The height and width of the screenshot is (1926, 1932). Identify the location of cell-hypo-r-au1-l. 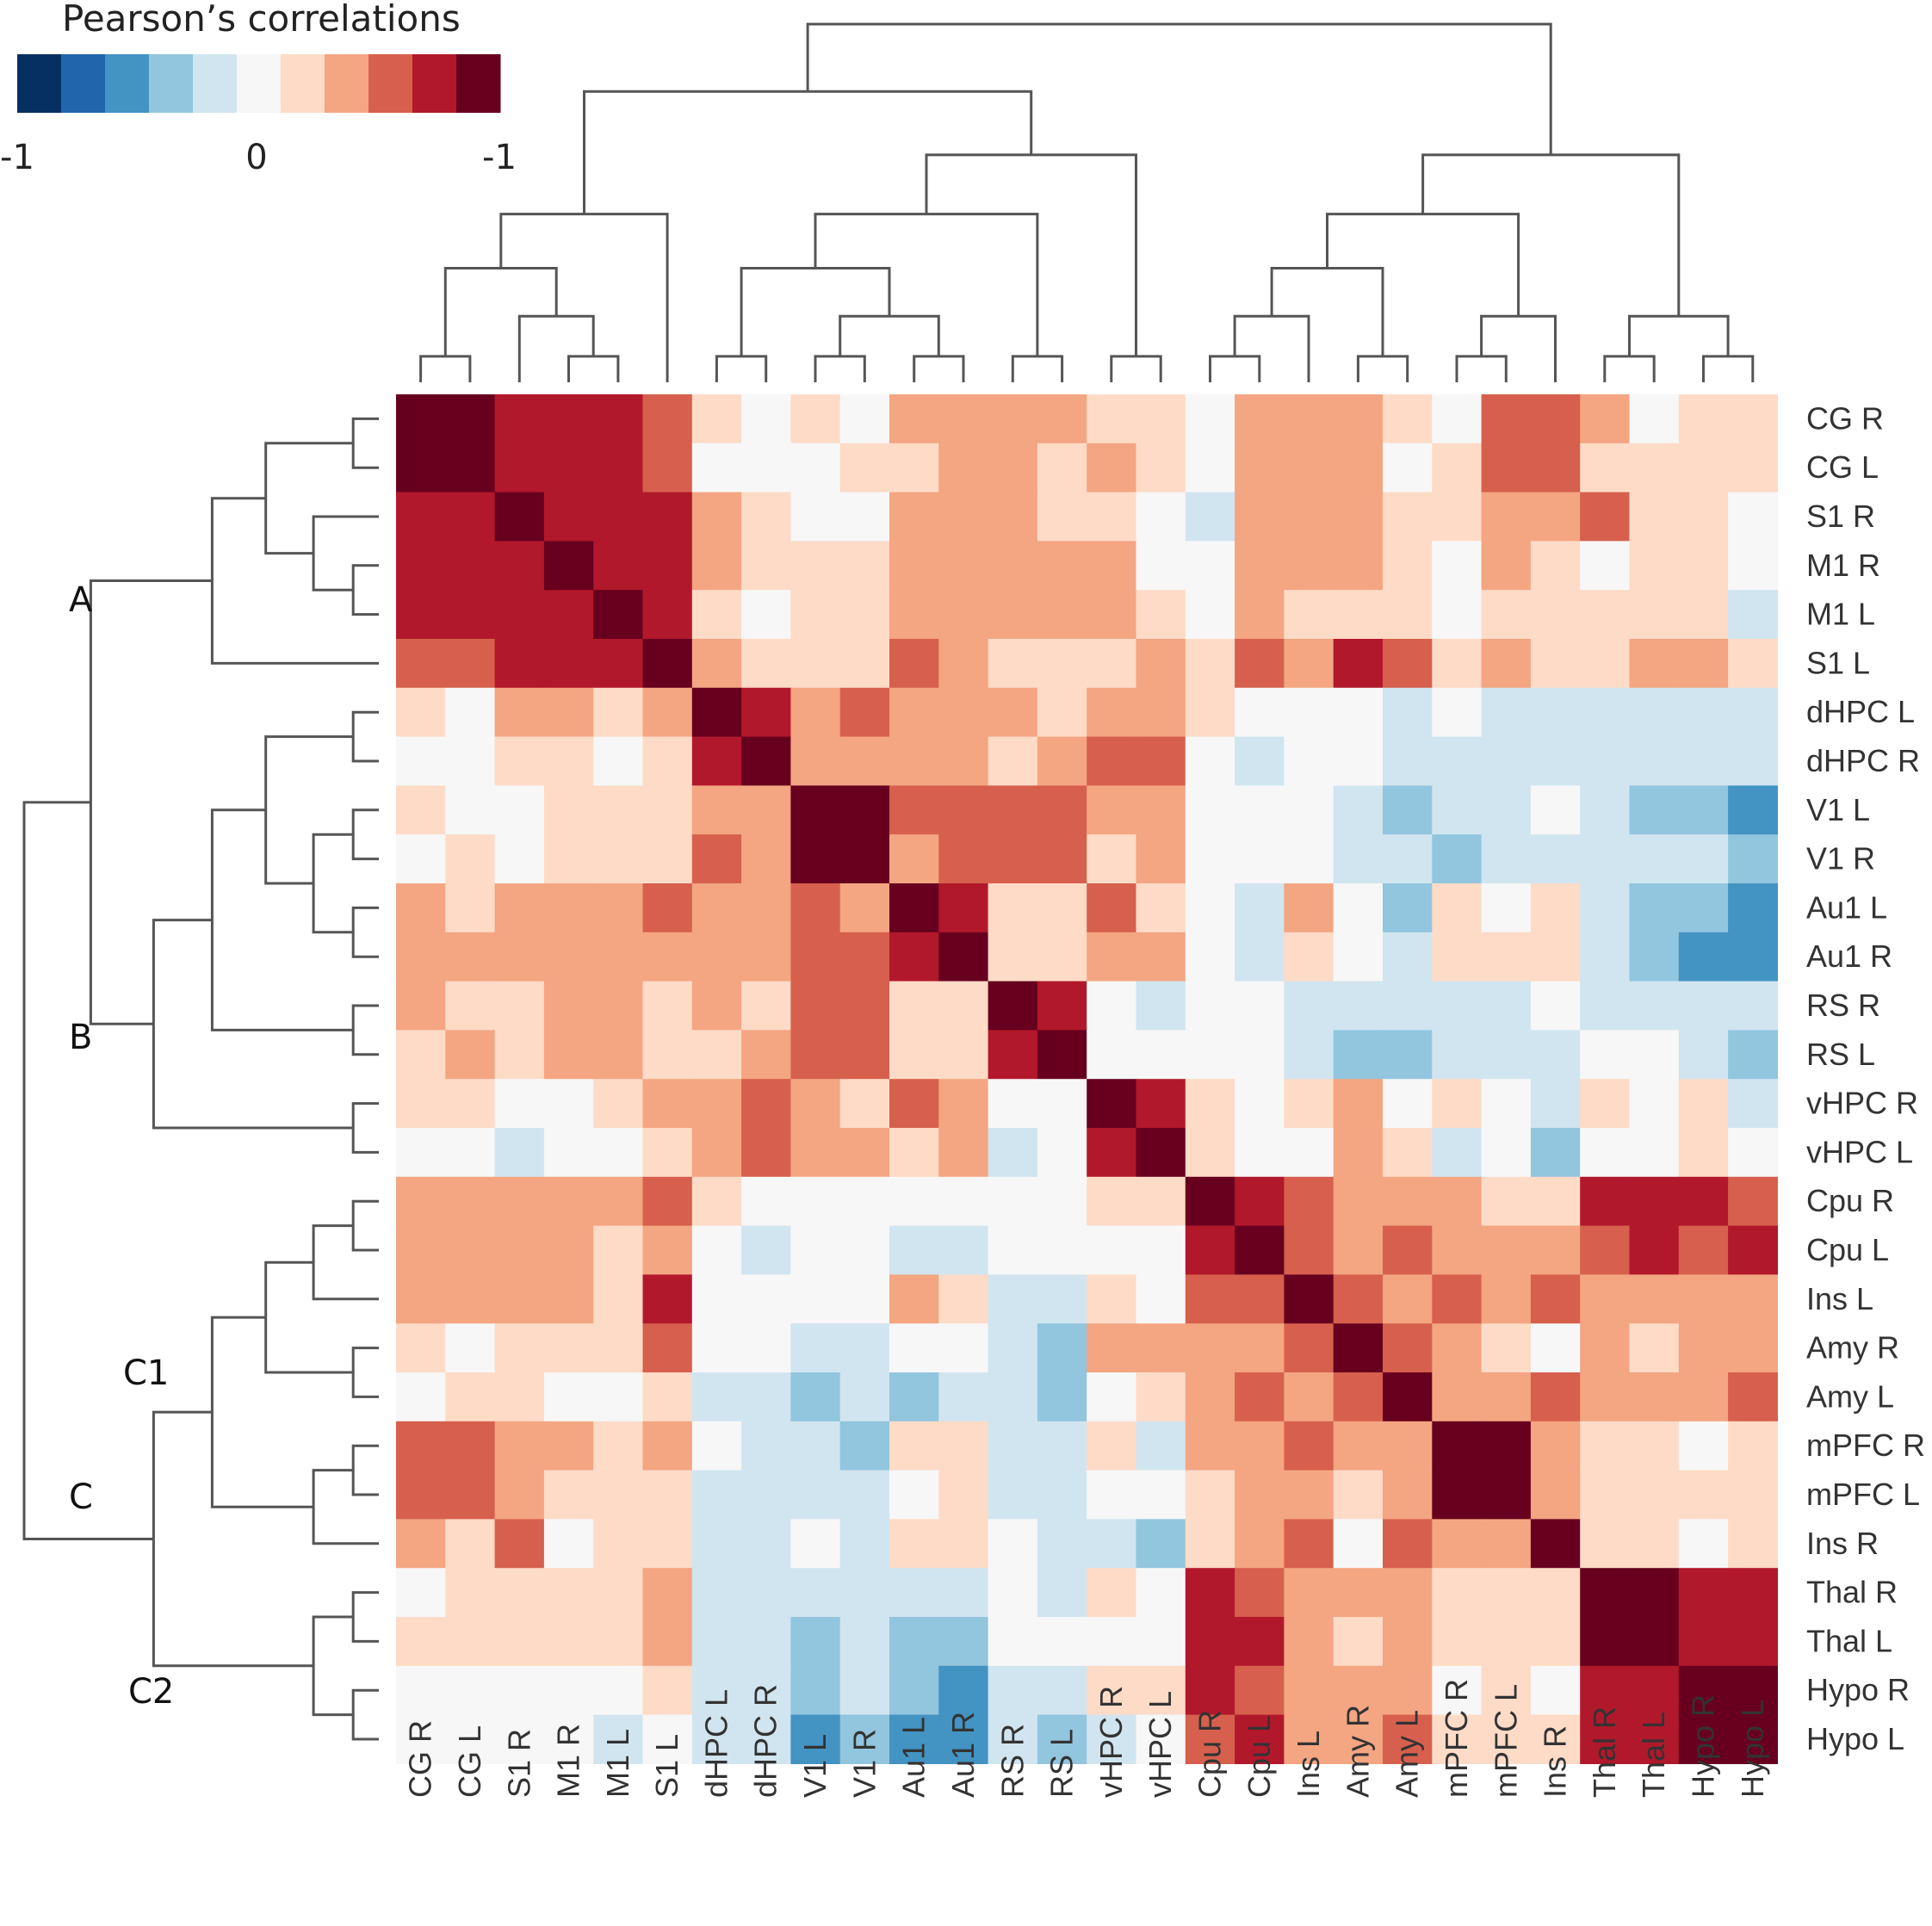
(914, 1690).